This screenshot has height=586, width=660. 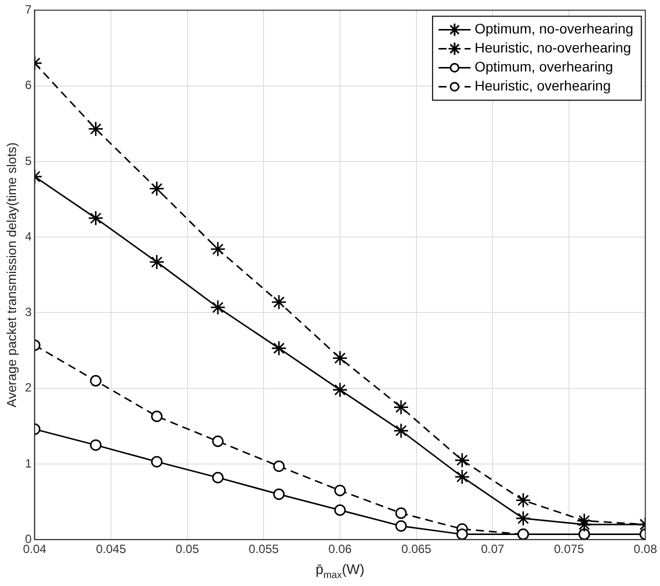 What do you see at coordinates (111, 549) in the screenshot?
I see `x-tick-label: 0.045` at bounding box center [111, 549].